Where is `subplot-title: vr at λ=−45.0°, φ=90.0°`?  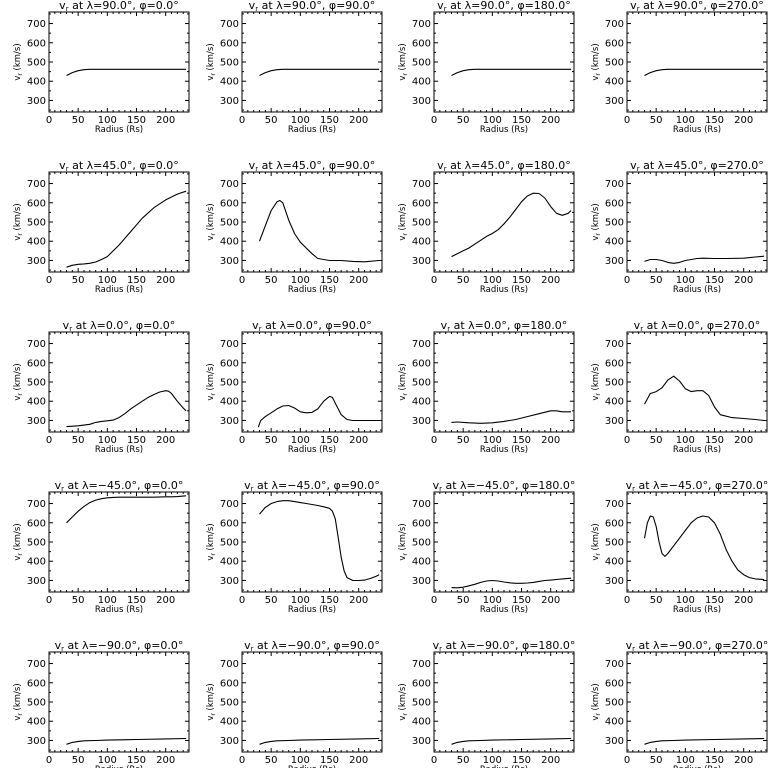
subplot-title: vr at λ=−45.0°, φ=90.0° is located at coordinates (312, 486).